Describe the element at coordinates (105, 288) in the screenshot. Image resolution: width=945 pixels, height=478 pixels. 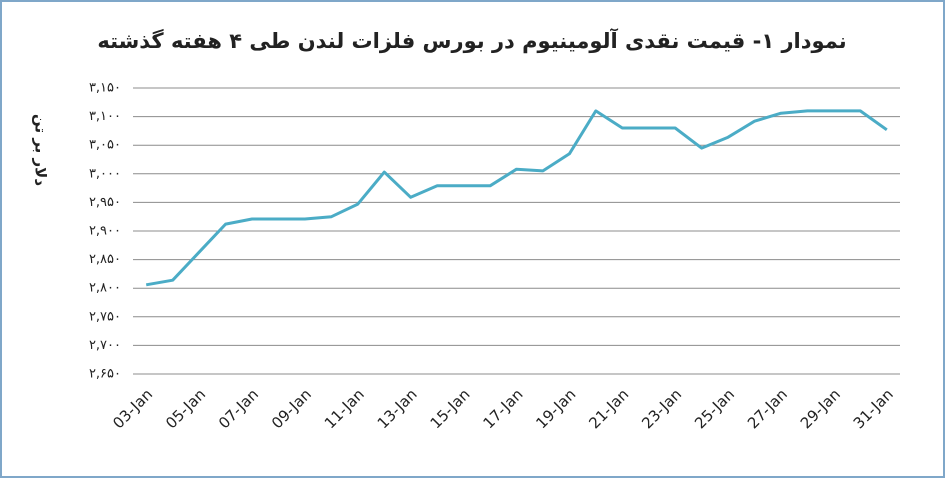
I see `y-tick-label: ۲,۸۰۰` at that location.